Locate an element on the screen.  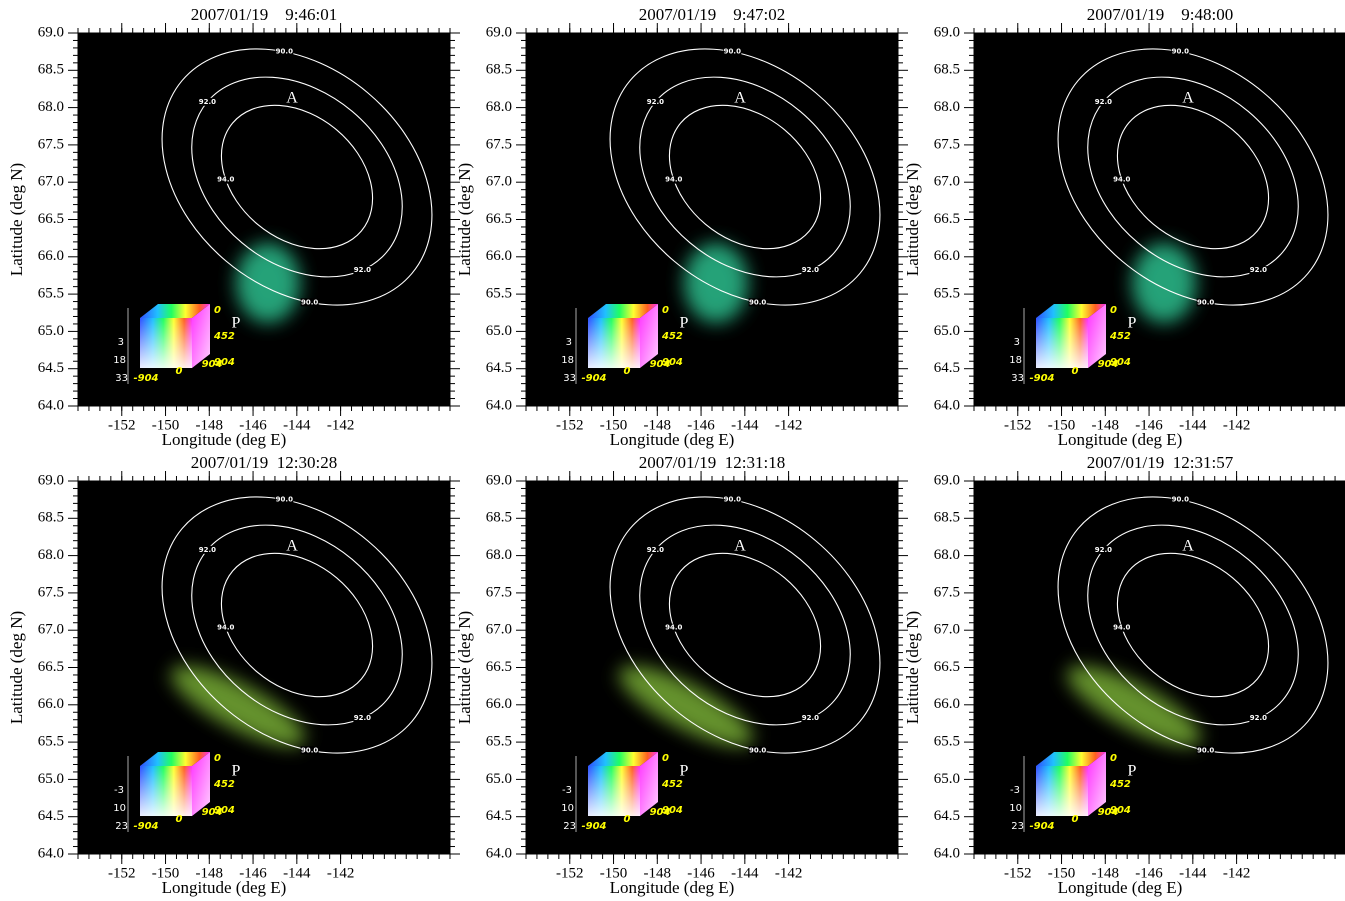
annotation: A is located at coordinates (740, 98).